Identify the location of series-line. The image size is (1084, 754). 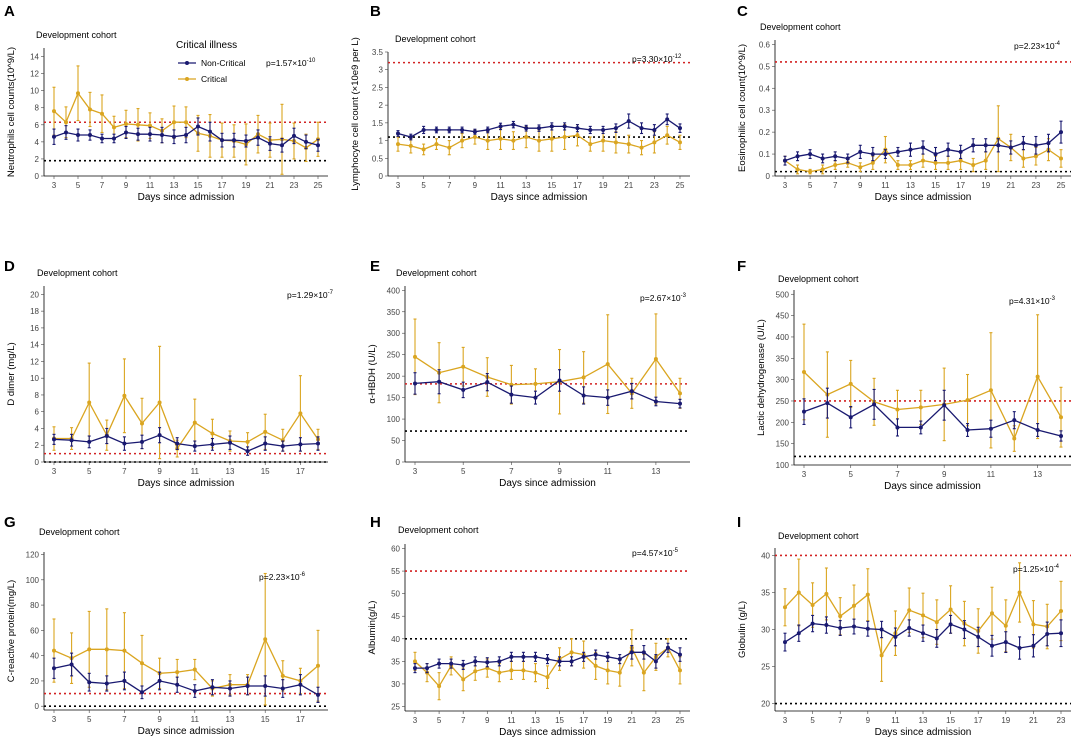
(547, 392).